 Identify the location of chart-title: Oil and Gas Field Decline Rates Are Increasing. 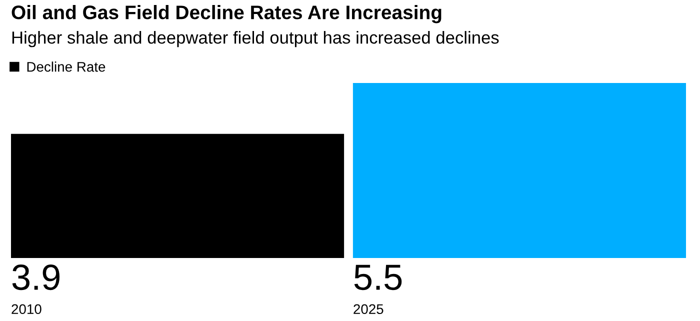
(227, 14).